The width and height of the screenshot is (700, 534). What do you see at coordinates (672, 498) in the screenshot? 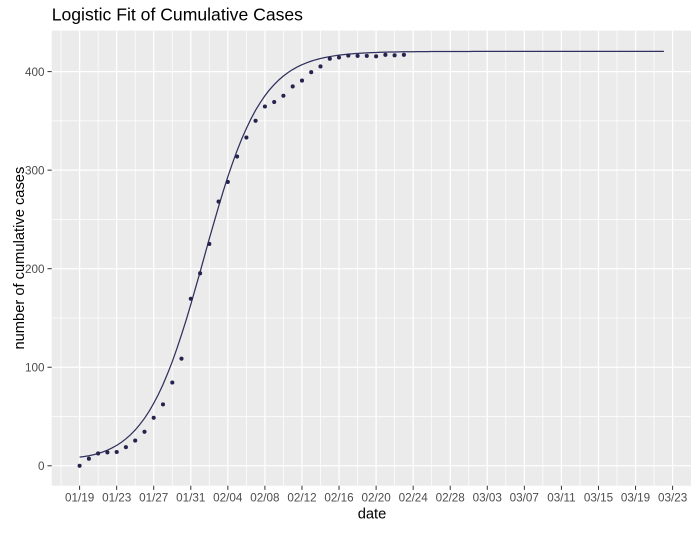
I see `svg-text: 03/23` at bounding box center [672, 498].